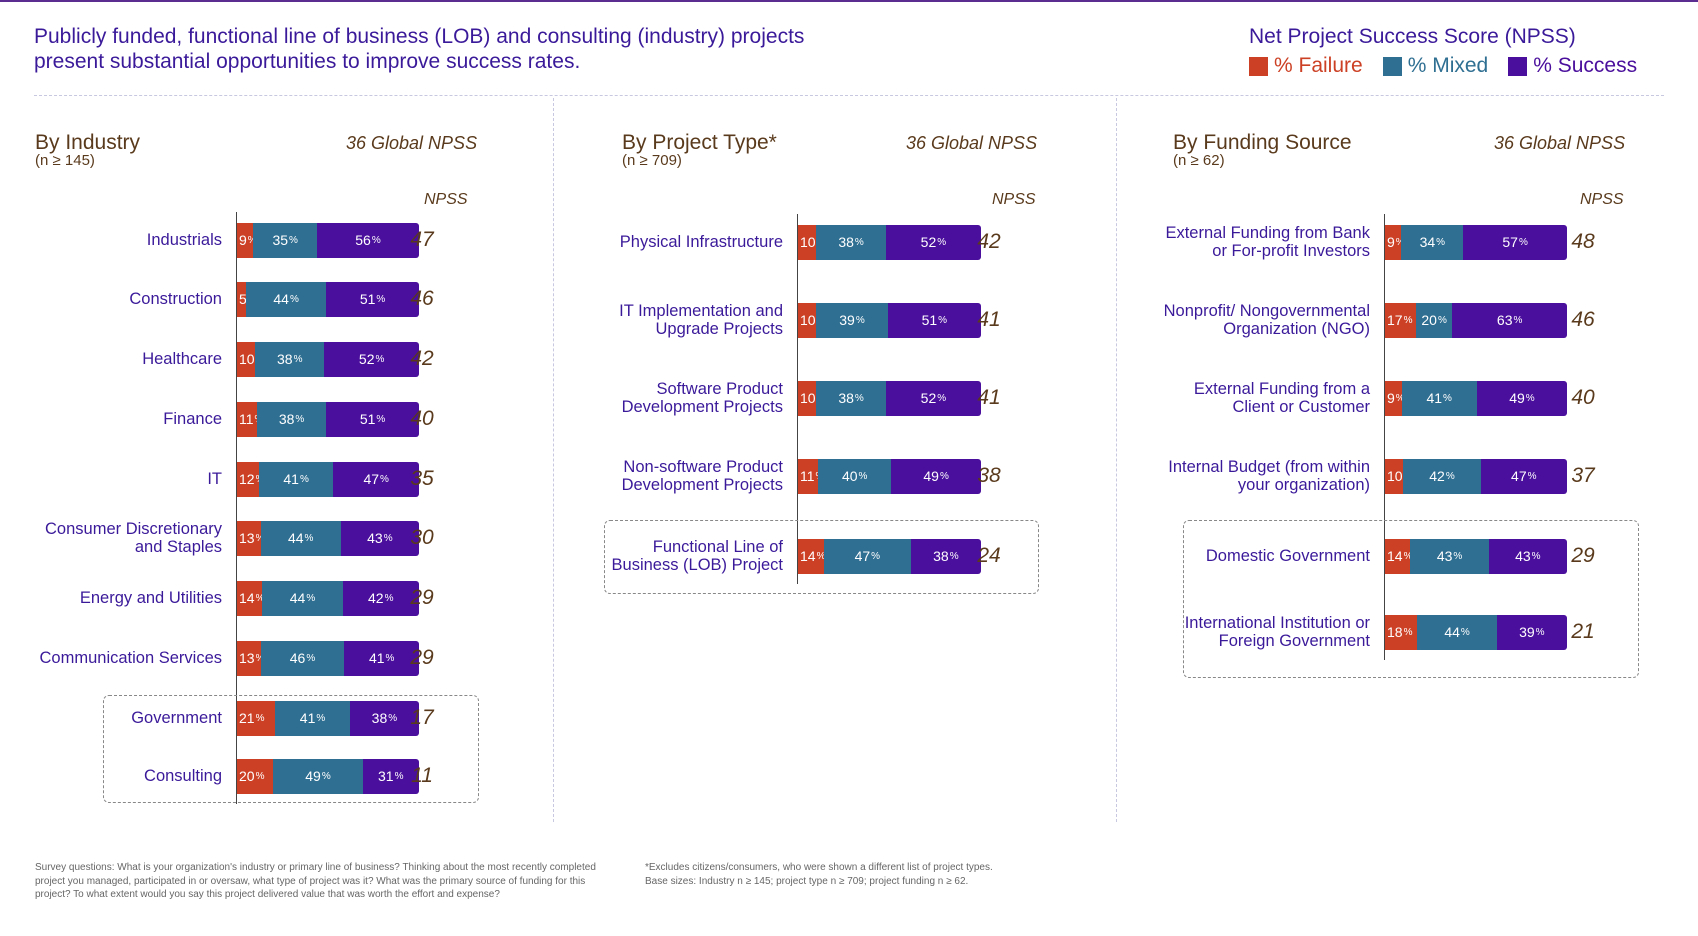 The width and height of the screenshot is (1698, 936). Describe the element at coordinates (386, 776) in the screenshot. I see `segment-value: 31` at that location.